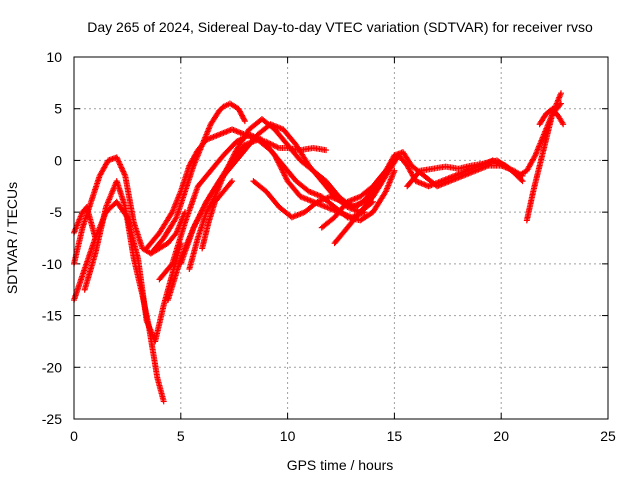 This screenshot has height=480, width=640. Describe the element at coordinates (52, 316) in the screenshot. I see `y-tick-label: -15` at that location.